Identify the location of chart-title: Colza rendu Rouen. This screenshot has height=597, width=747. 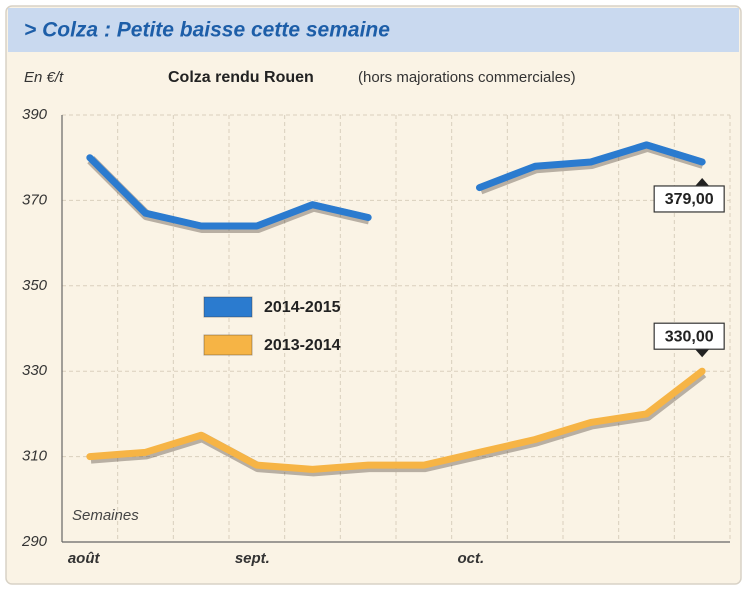
(241, 77).